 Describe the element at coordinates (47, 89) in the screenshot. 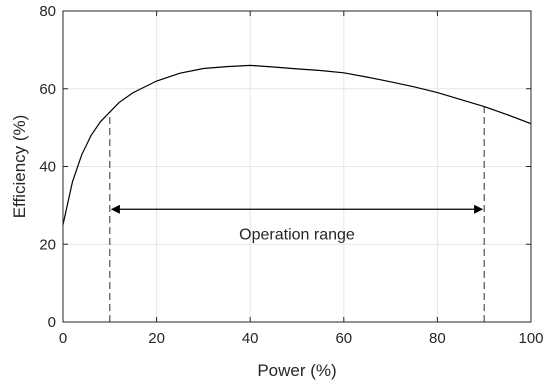

I see `y-tick-label: 60` at that location.